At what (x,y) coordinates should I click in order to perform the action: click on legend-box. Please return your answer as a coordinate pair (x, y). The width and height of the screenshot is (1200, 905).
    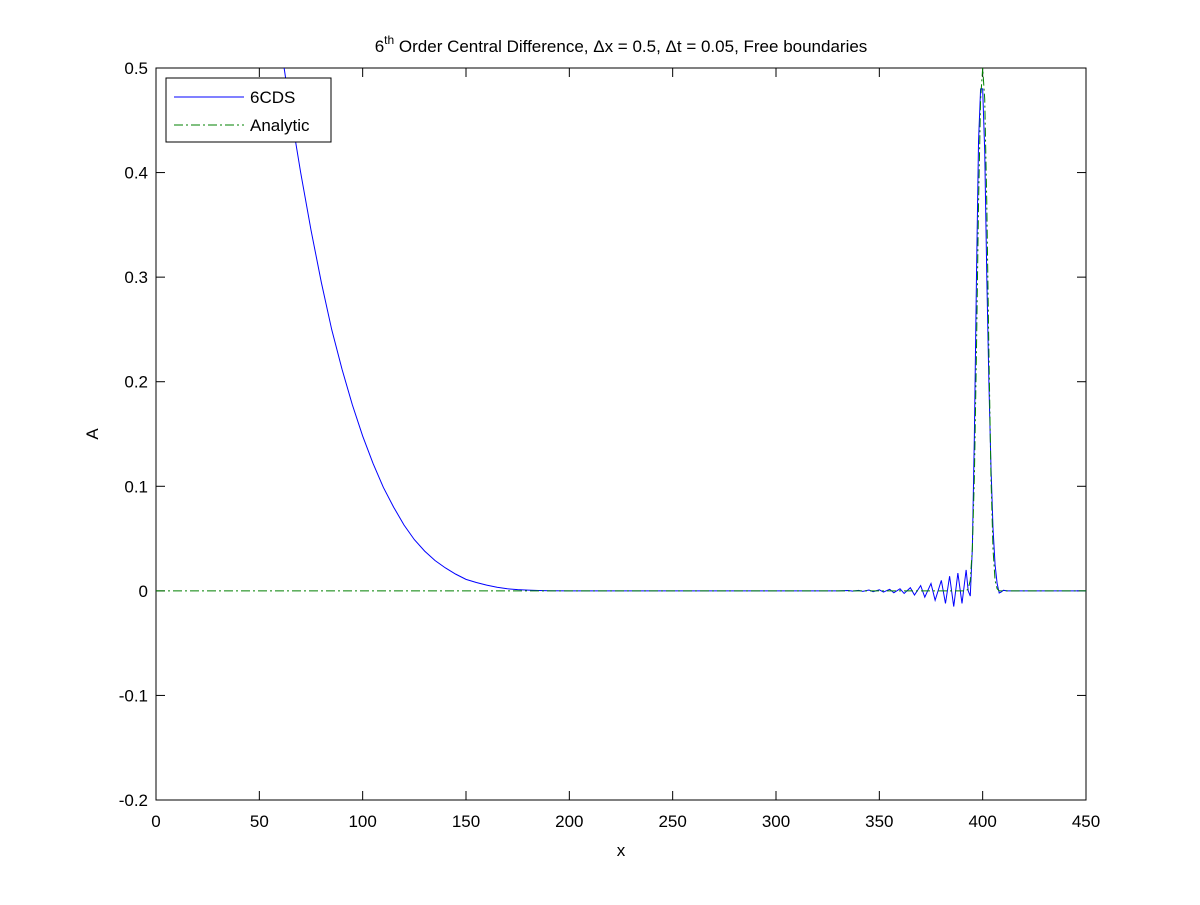
    Looking at the image, I should click on (248, 110).